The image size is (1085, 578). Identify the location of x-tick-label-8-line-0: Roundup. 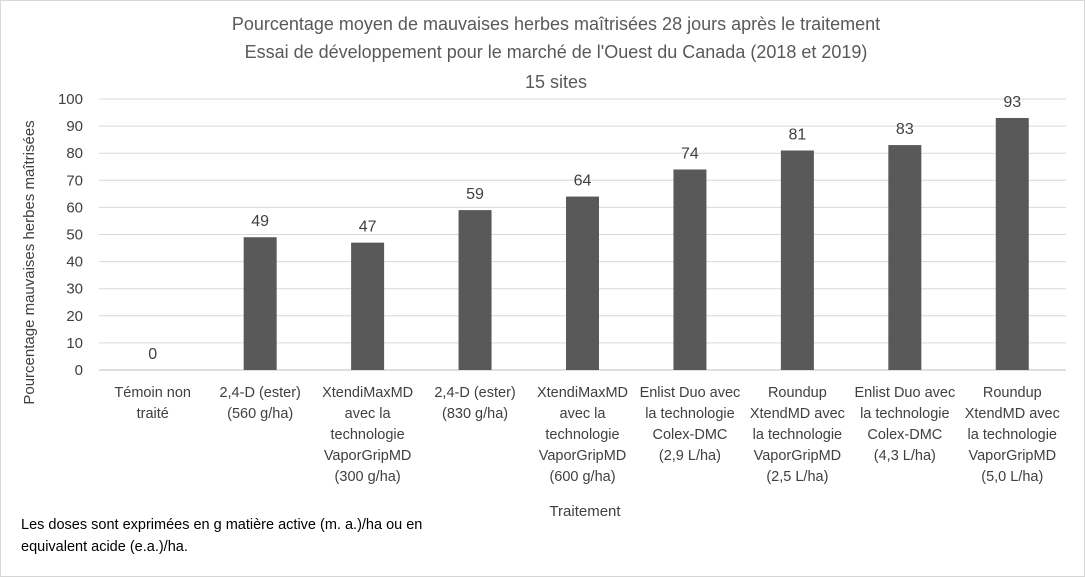
(1012, 393).